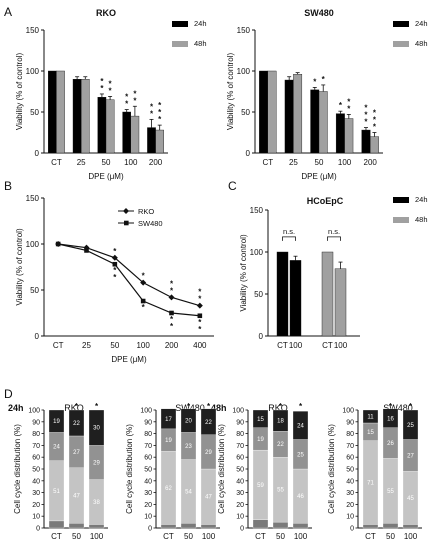 The image size is (442, 550). Describe the element at coordinates (244, 71) in the screenshot. I see `panel-a-sw480-y-tick-label: 100` at that location.